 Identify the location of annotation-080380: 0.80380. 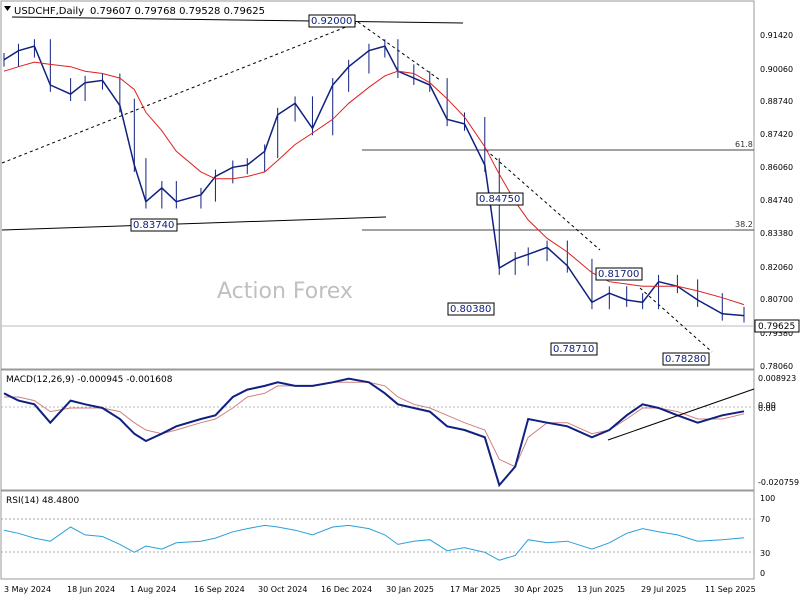
(471, 309).